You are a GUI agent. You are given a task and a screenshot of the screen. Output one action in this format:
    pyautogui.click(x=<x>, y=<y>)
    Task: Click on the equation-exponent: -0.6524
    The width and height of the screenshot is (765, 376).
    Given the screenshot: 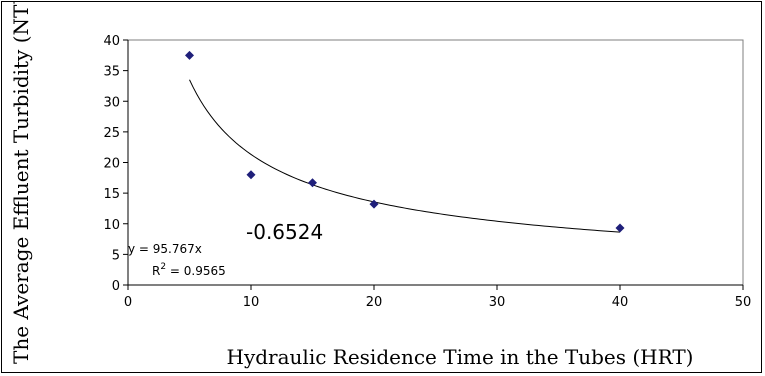 What is the action you would take?
    pyautogui.click(x=284, y=232)
    